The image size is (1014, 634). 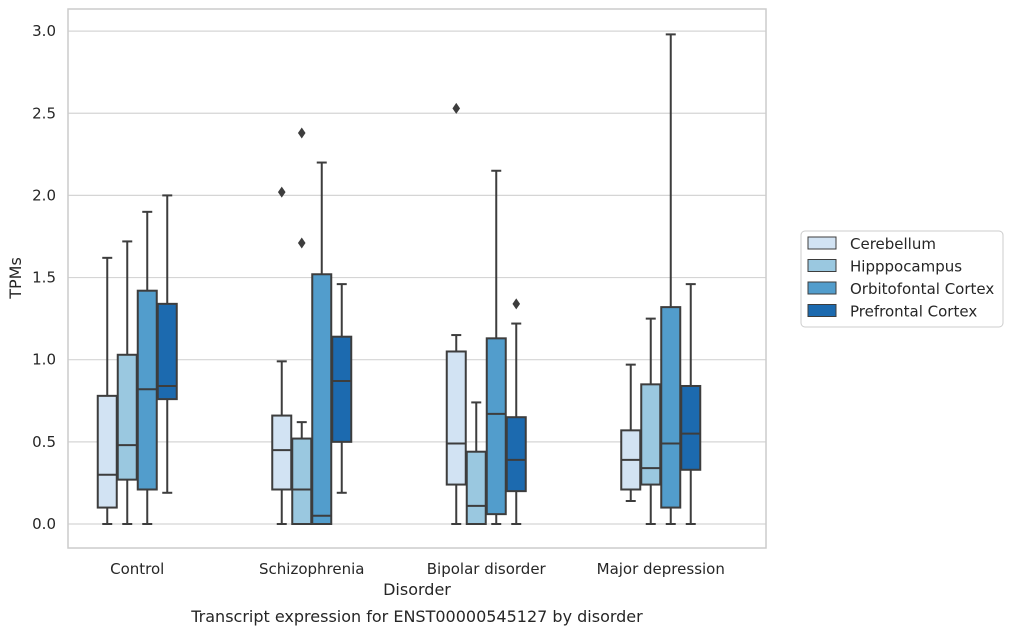 I want to click on y-tick-label: 1.0, so click(x=44, y=360).